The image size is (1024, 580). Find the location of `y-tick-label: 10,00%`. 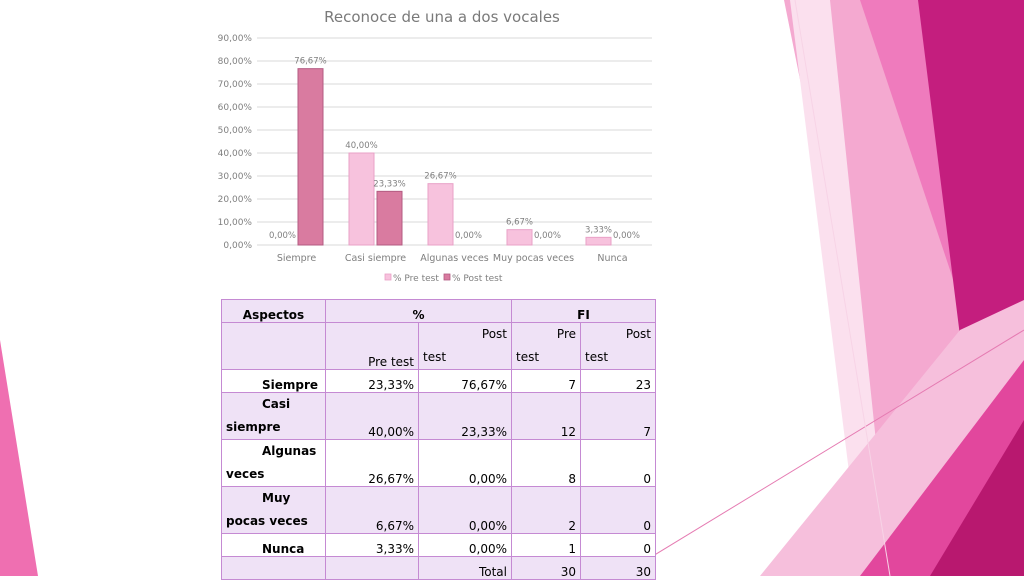

y-tick-label: 10,00% is located at coordinates (235, 223).